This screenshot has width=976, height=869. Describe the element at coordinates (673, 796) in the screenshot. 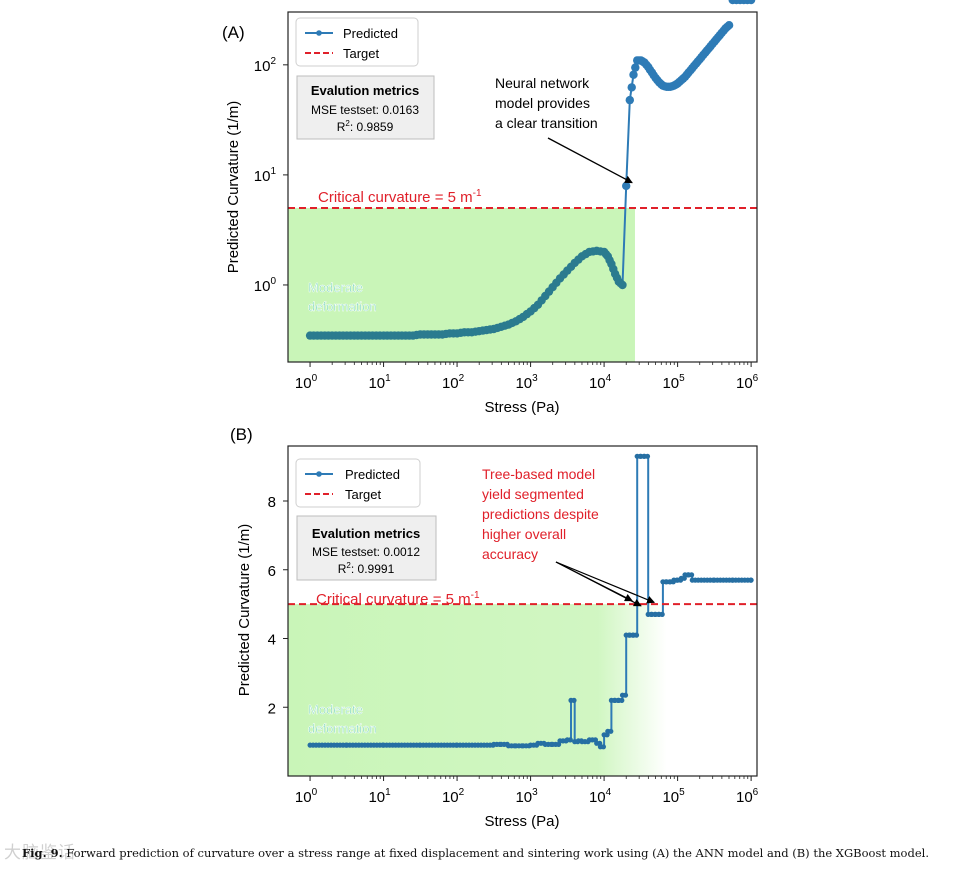

I see `panel-b-x-tick-label: 10⁵` at that location.